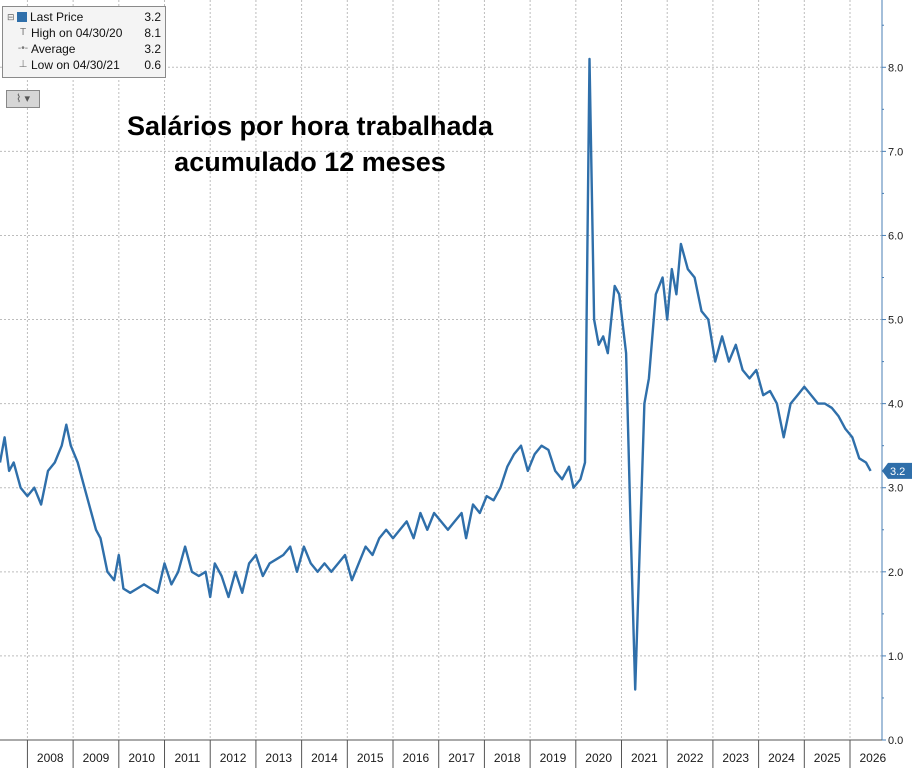  What do you see at coordinates (461, 758) in the screenshot?
I see `x-tick-label: 2017` at bounding box center [461, 758].